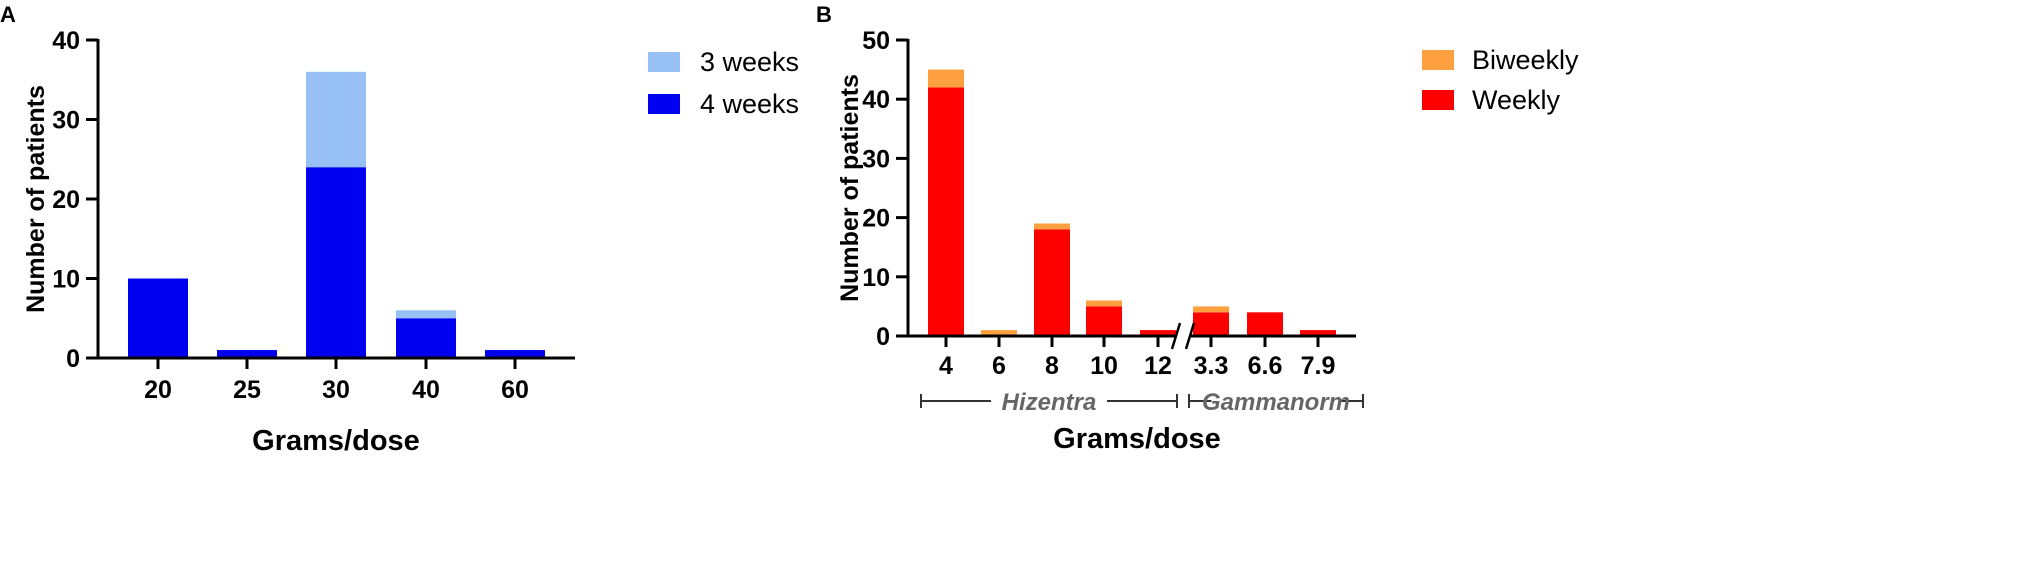  Describe the element at coordinates (1211, 366) in the screenshot. I see `x-tick-label: 3.3` at that location.